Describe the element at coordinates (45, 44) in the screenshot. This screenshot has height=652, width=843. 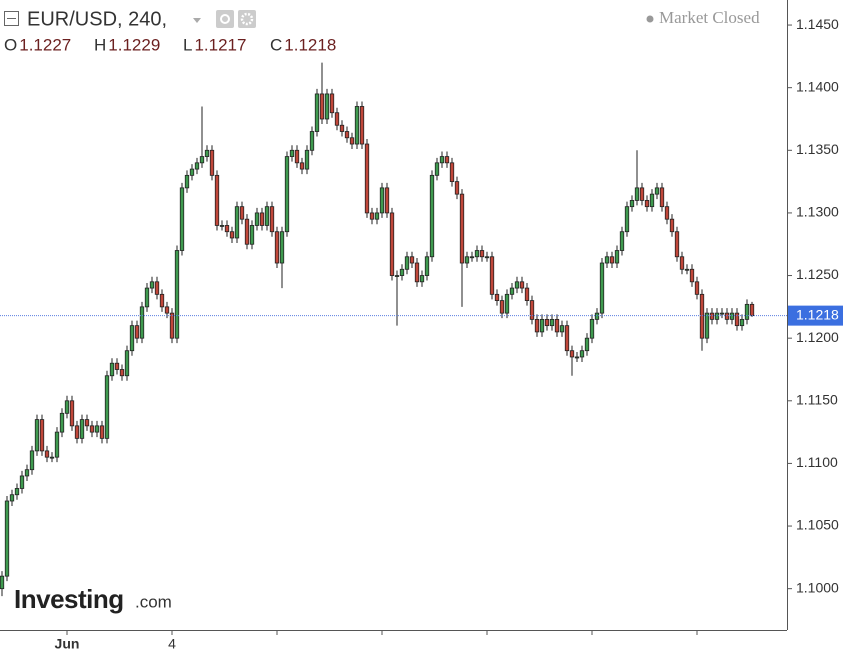
I see `ohlc-value: 1.1227` at that location.